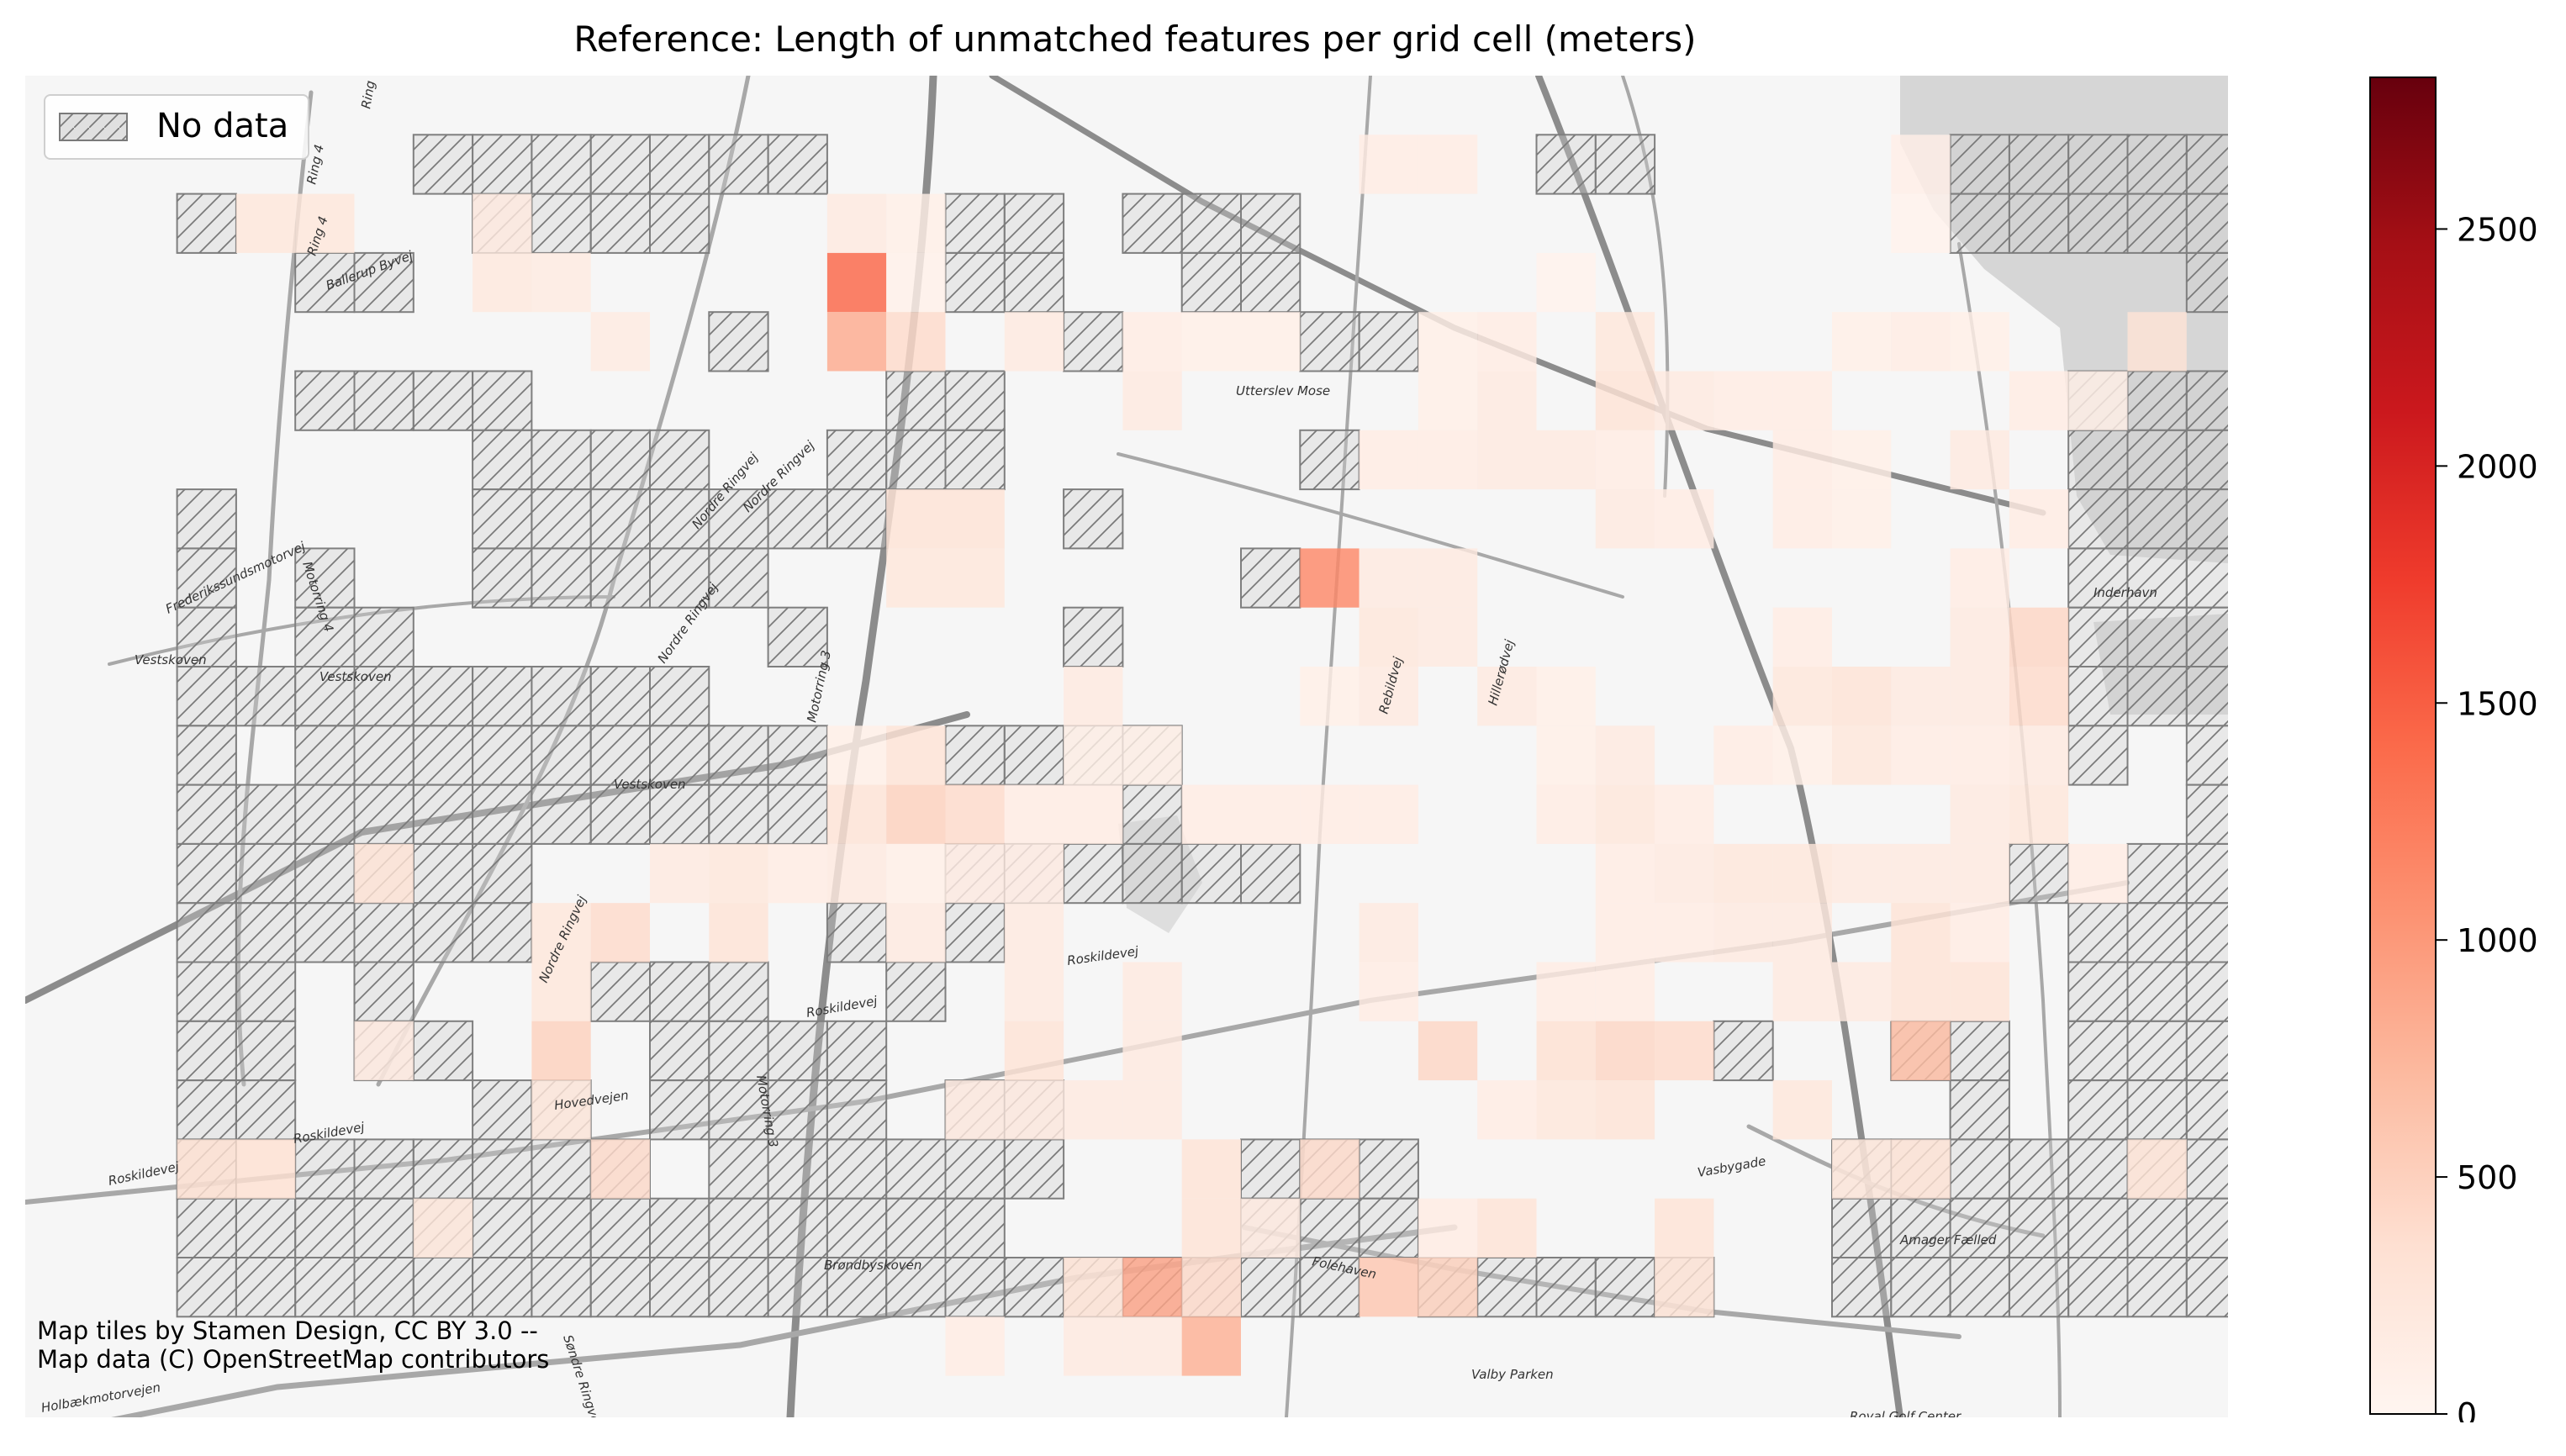  I want to click on legend-swatch-hatched, so click(93, 127).